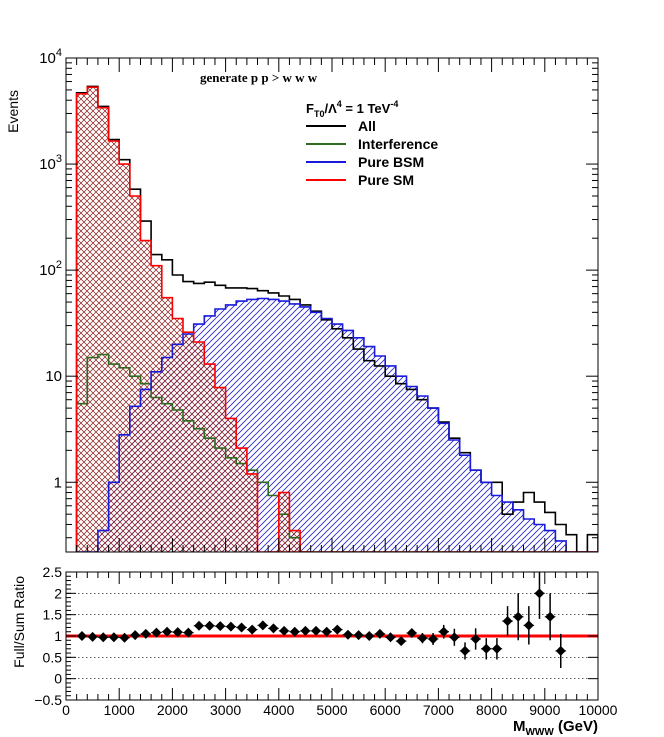  Describe the element at coordinates (119, 710) in the screenshot. I see `x-tick-label: 1000` at that location.